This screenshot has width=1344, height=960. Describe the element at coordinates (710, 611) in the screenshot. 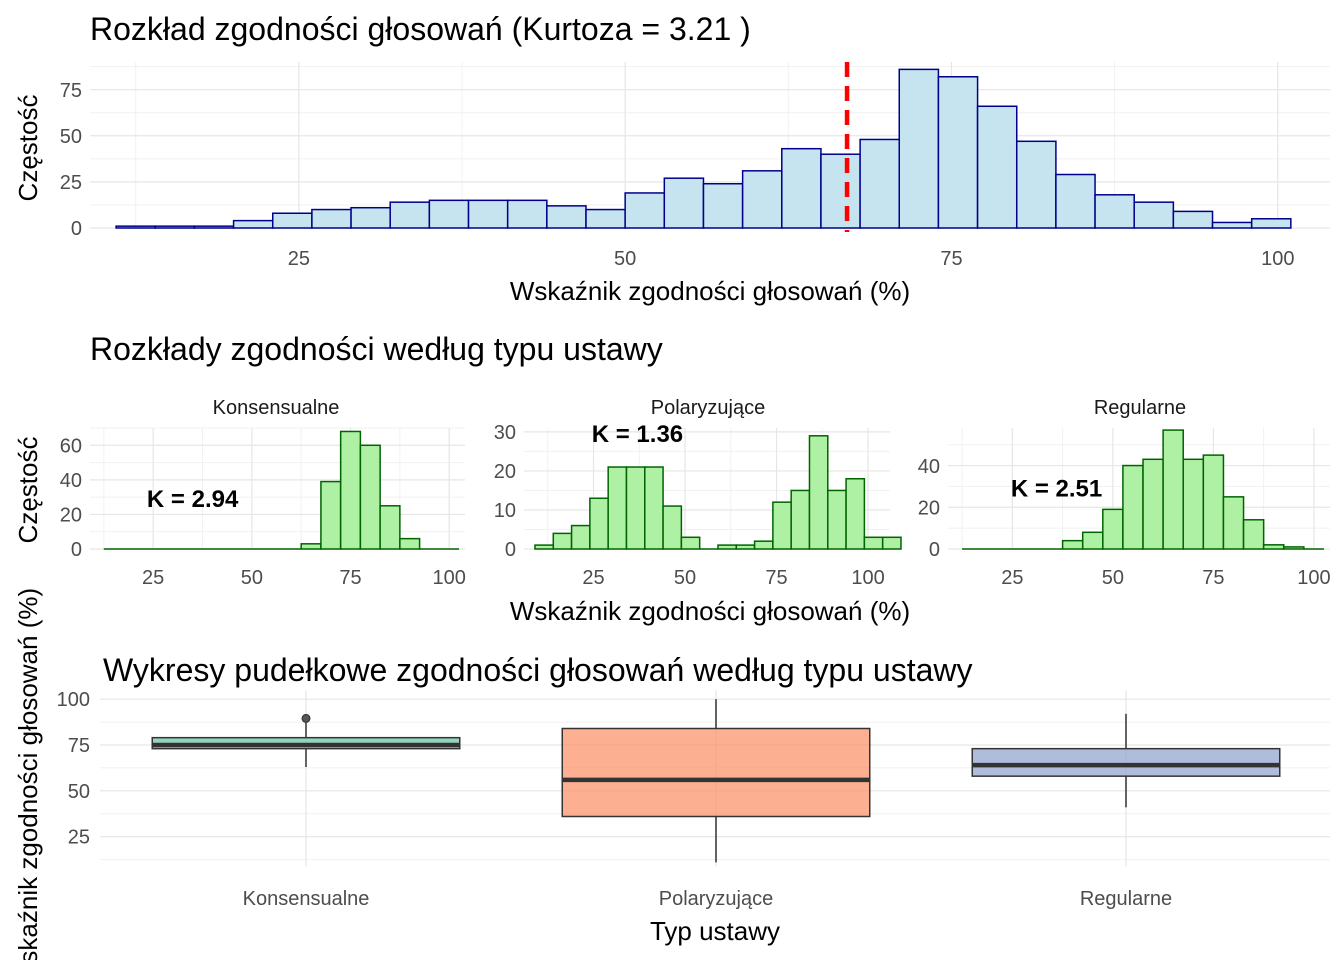

I see `facet-histograms-x-axis-label: Wskaźnik zgodności głosowań (%)` at that location.